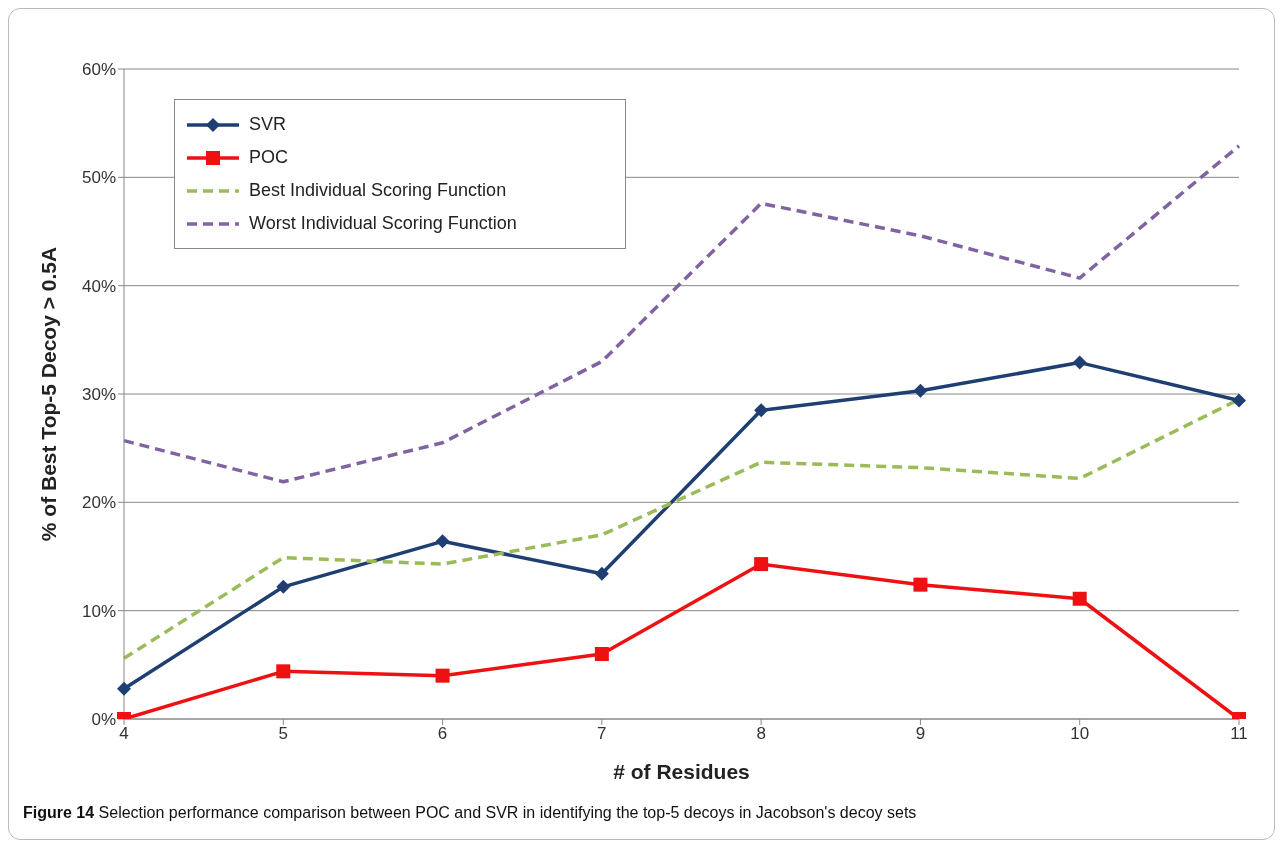 This screenshot has height=846, width=1281. What do you see at coordinates (49, 394) in the screenshot?
I see `y-axis-title: % of Best Top-5 Decoy > 0.5A` at bounding box center [49, 394].